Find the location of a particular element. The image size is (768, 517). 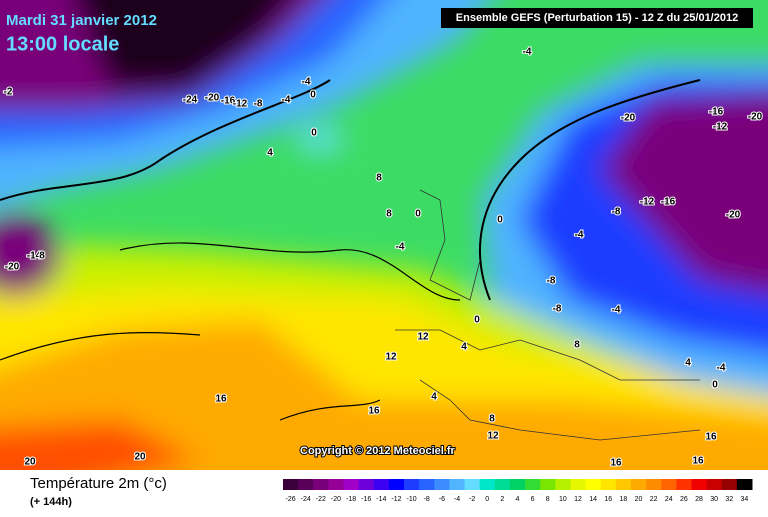

colorbar-tick-label: 12 is located at coordinates (578, 499).